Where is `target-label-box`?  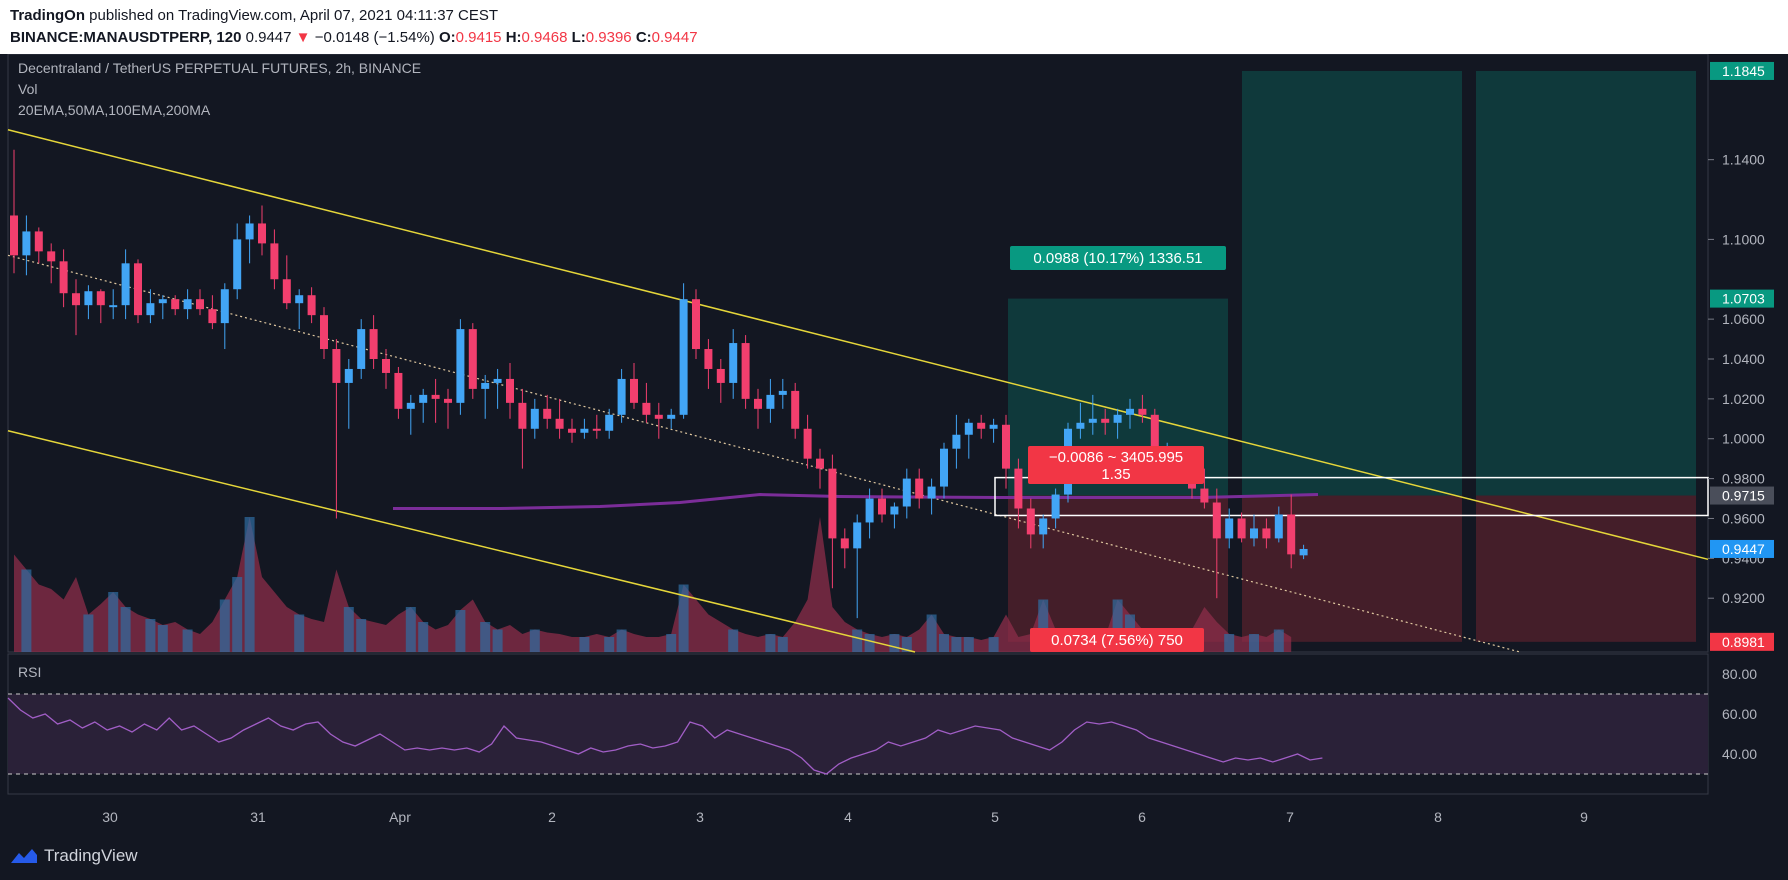 target-label-box is located at coordinates (1118, 258).